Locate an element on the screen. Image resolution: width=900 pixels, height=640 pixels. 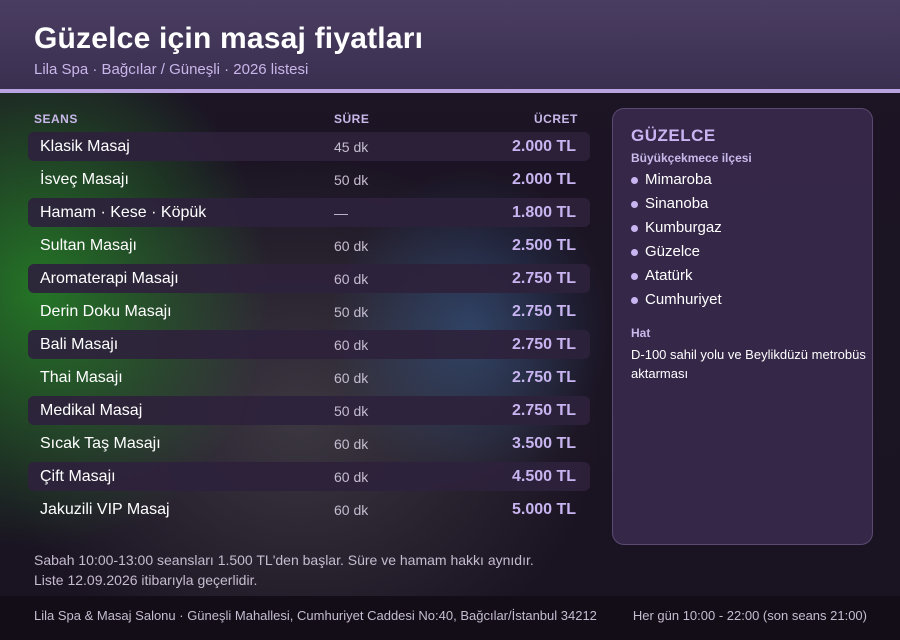
table-row: Sultan Masajı 60 dk 2.500 TL is located at coordinates (309, 245).